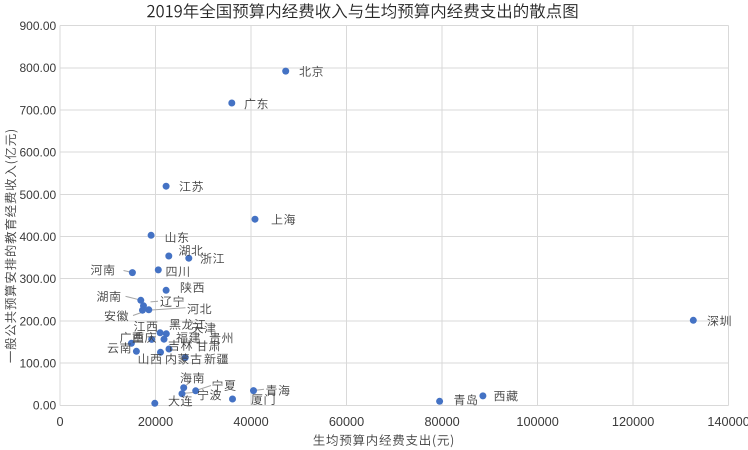 This screenshot has height=450, width=748. What do you see at coordinates (37, 195) in the screenshot?
I see `svg-text: 500.00` at bounding box center [37, 195].